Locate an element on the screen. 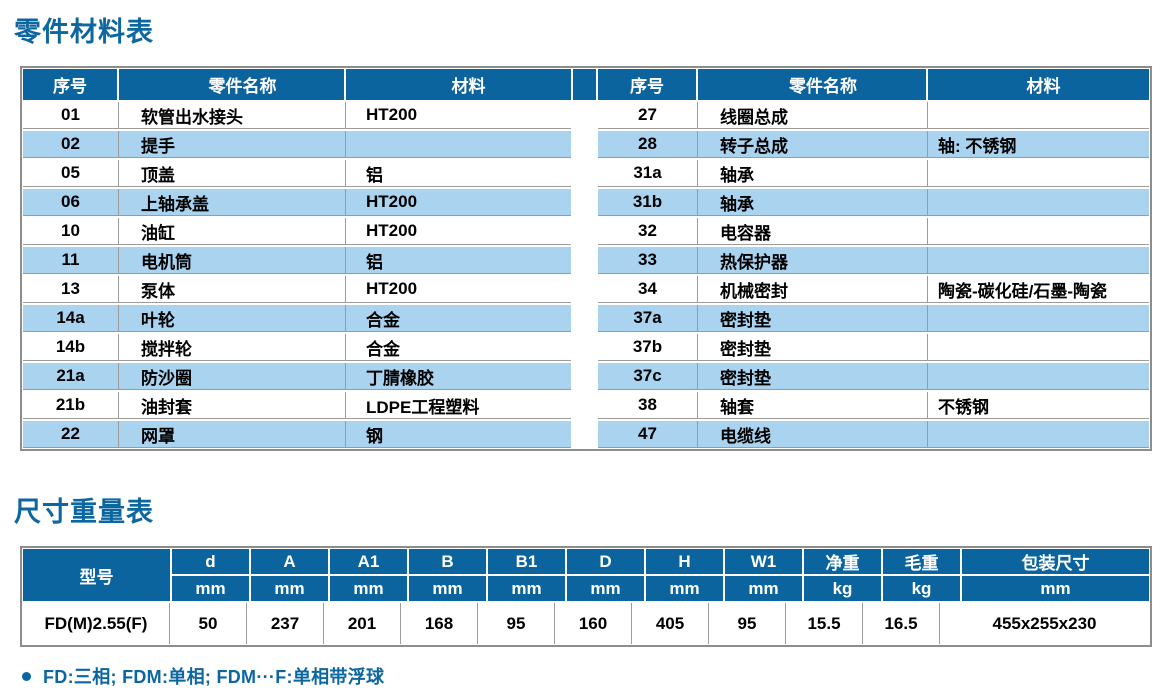 The image size is (1169, 691). part-name: 泵体 is located at coordinates (232, 289).